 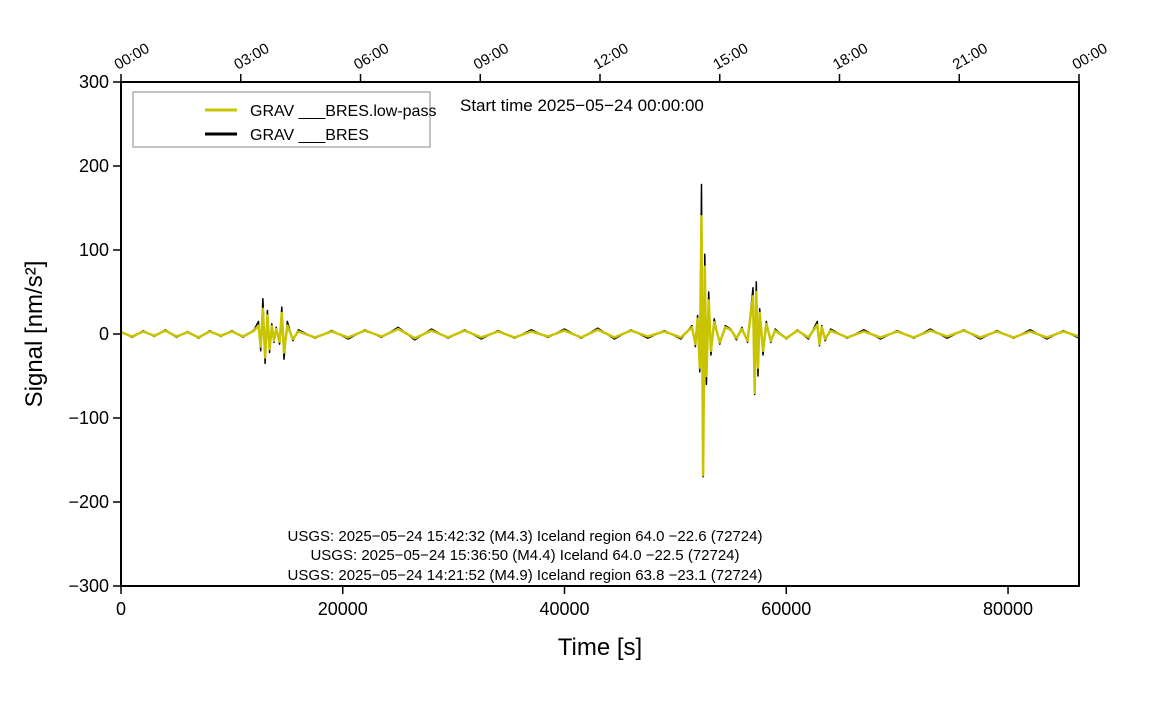 What do you see at coordinates (121, 609) in the screenshot?
I see `x-tick-label: 0` at bounding box center [121, 609].